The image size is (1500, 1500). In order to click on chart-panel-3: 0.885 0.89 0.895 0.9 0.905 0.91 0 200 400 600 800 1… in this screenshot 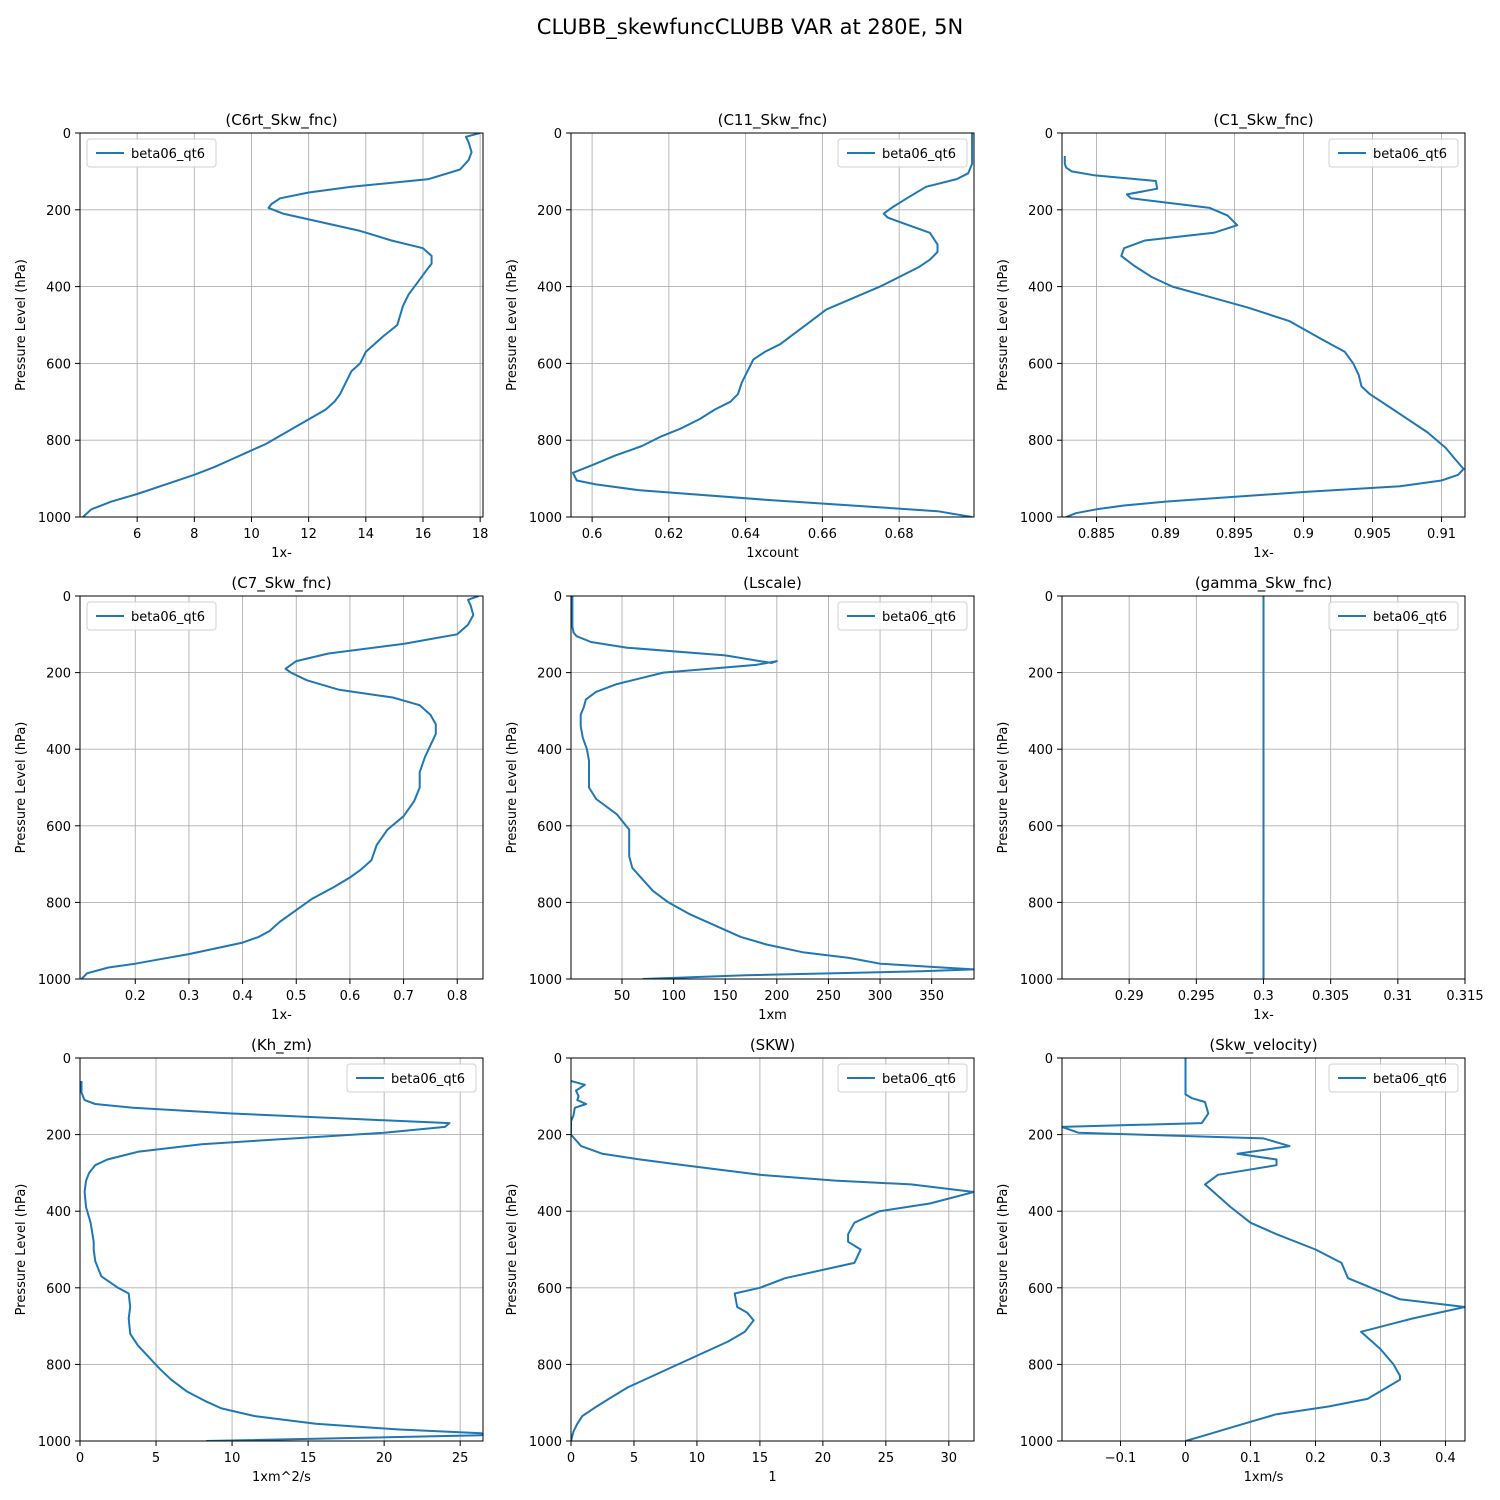, I will do `click(1231, 336)`.